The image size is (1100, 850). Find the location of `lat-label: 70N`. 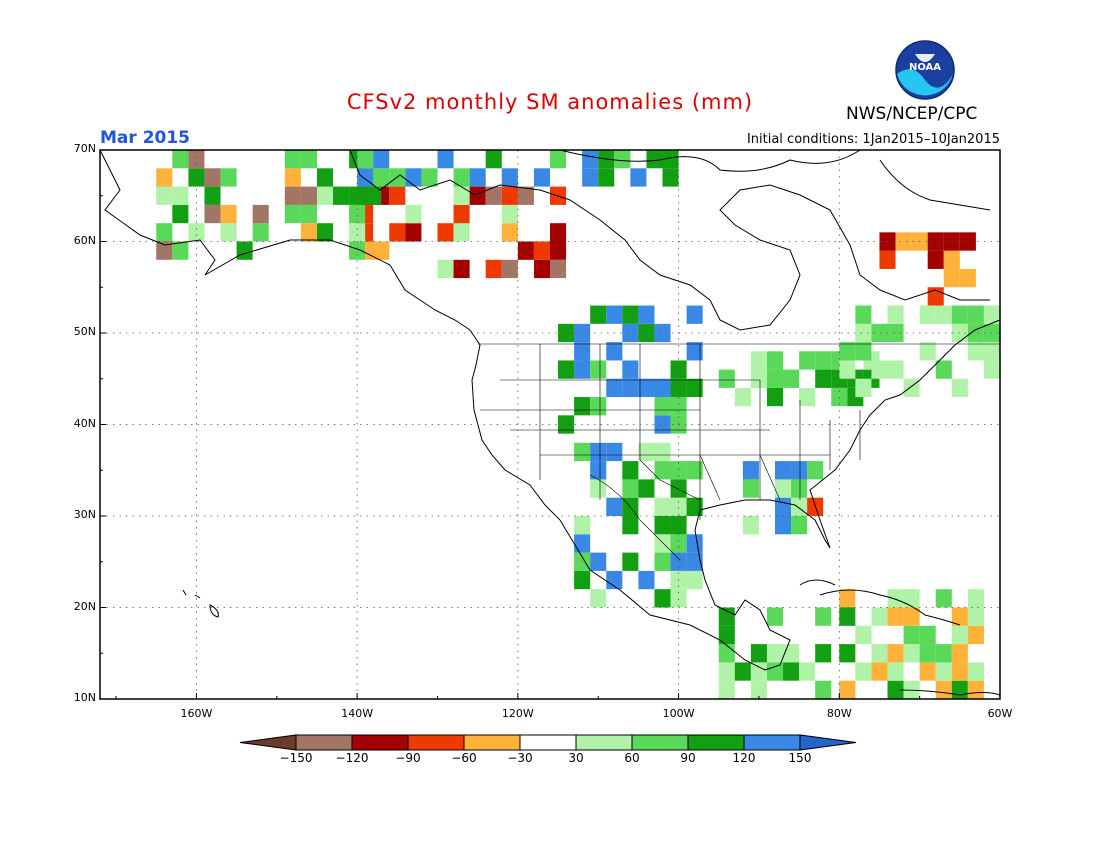

lat-label: 70N is located at coordinates (84, 148).